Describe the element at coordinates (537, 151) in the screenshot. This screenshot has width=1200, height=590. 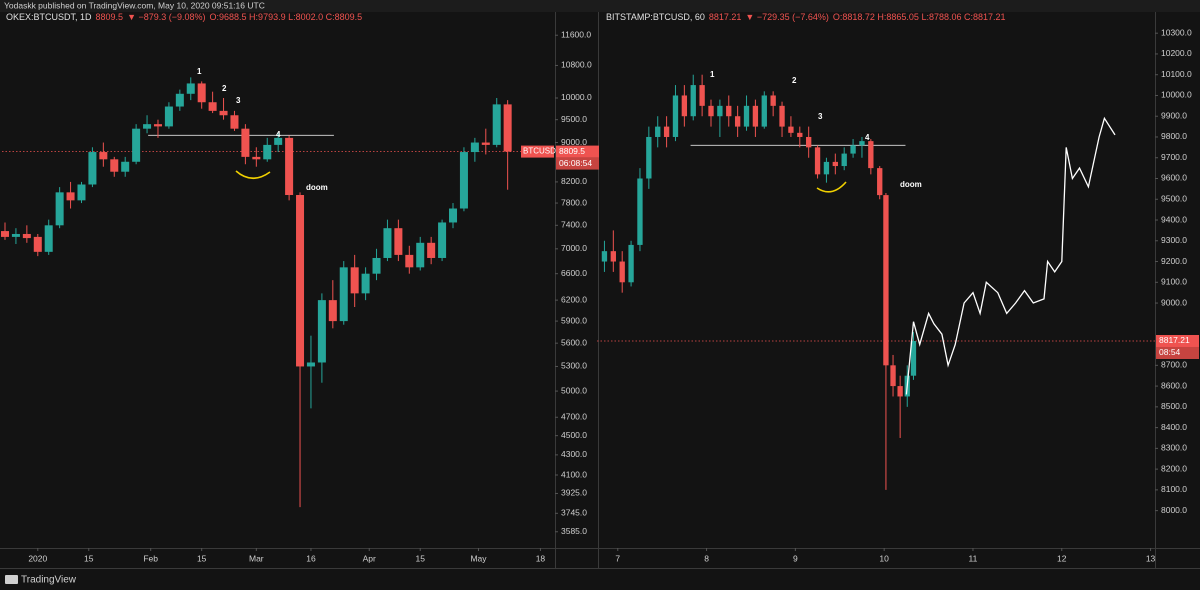
I see `symbol-tag-box` at that location.